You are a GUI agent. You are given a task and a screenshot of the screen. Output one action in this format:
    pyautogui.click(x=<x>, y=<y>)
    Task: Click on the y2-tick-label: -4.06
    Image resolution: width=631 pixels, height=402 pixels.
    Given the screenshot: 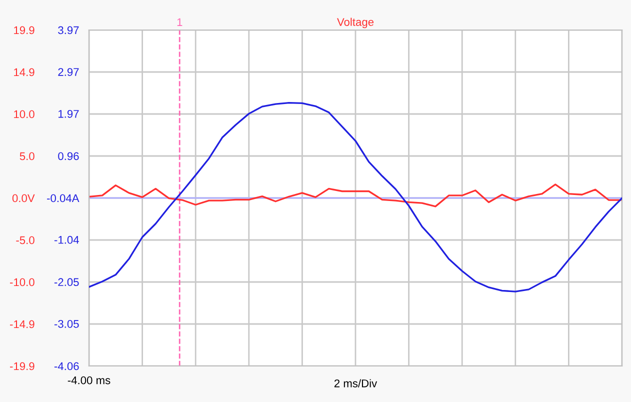 What is the action you would take?
    pyautogui.click(x=66, y=366)
    